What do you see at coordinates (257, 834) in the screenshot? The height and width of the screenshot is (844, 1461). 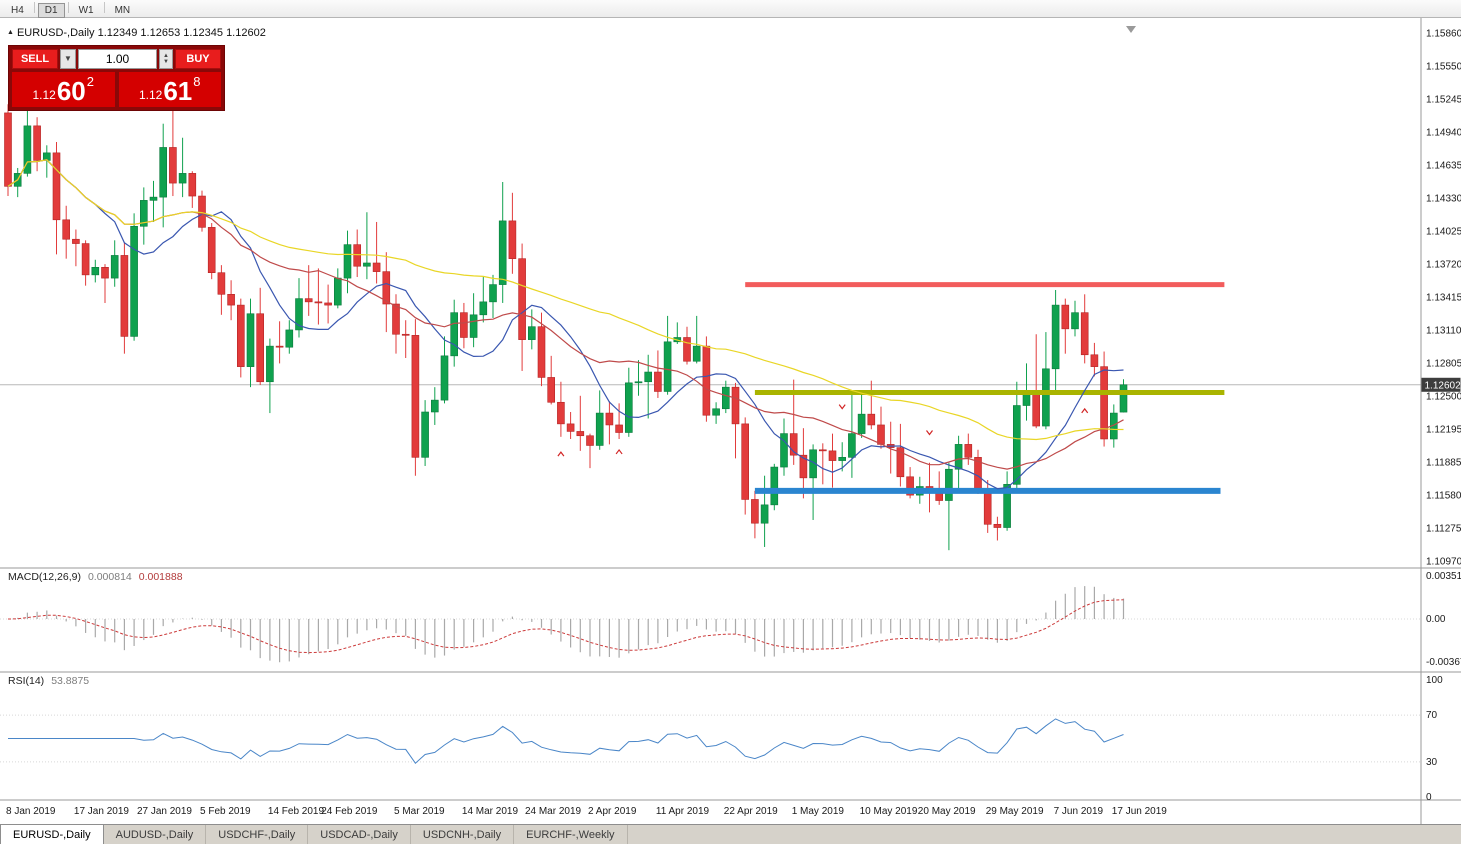 I see `chart-tab-usdchf: USDCHF-,Daily` at bounding box center [257, 834].